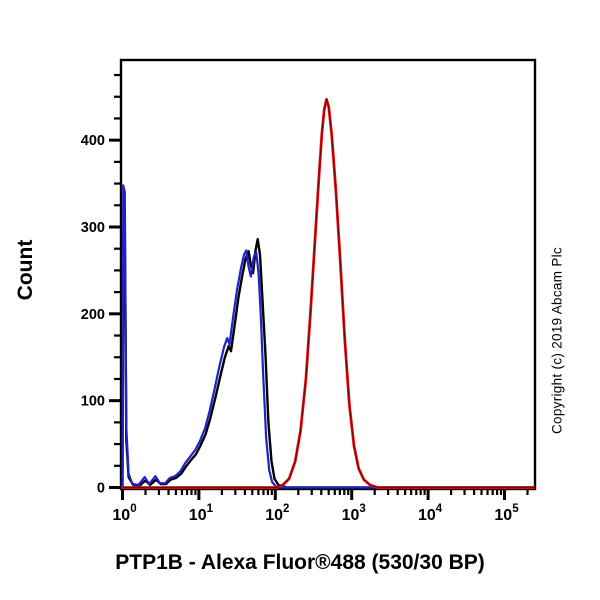 The height and width of the screenshot is (600, 600). I want to click on x-axis-tick-labels: 10⁰ 10¹ 10² 10³ 10⁴ 10⁵, so click(315, 513).